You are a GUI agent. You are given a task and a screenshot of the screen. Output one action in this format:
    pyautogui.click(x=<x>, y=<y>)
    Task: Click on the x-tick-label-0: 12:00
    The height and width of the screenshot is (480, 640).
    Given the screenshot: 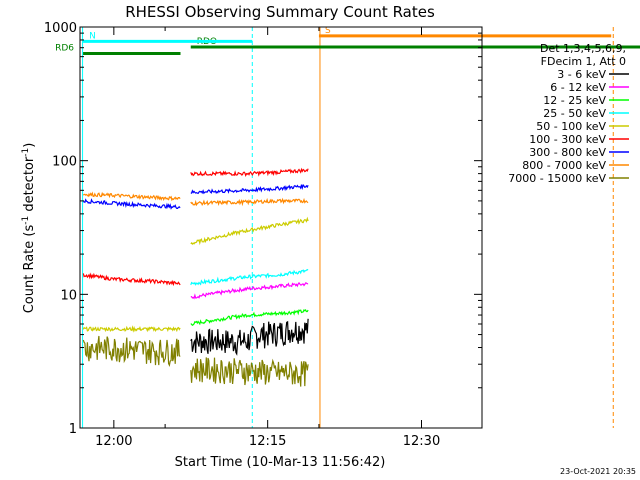 What is the action you would take?
    pyautogui.click(x=113, y=441)
    